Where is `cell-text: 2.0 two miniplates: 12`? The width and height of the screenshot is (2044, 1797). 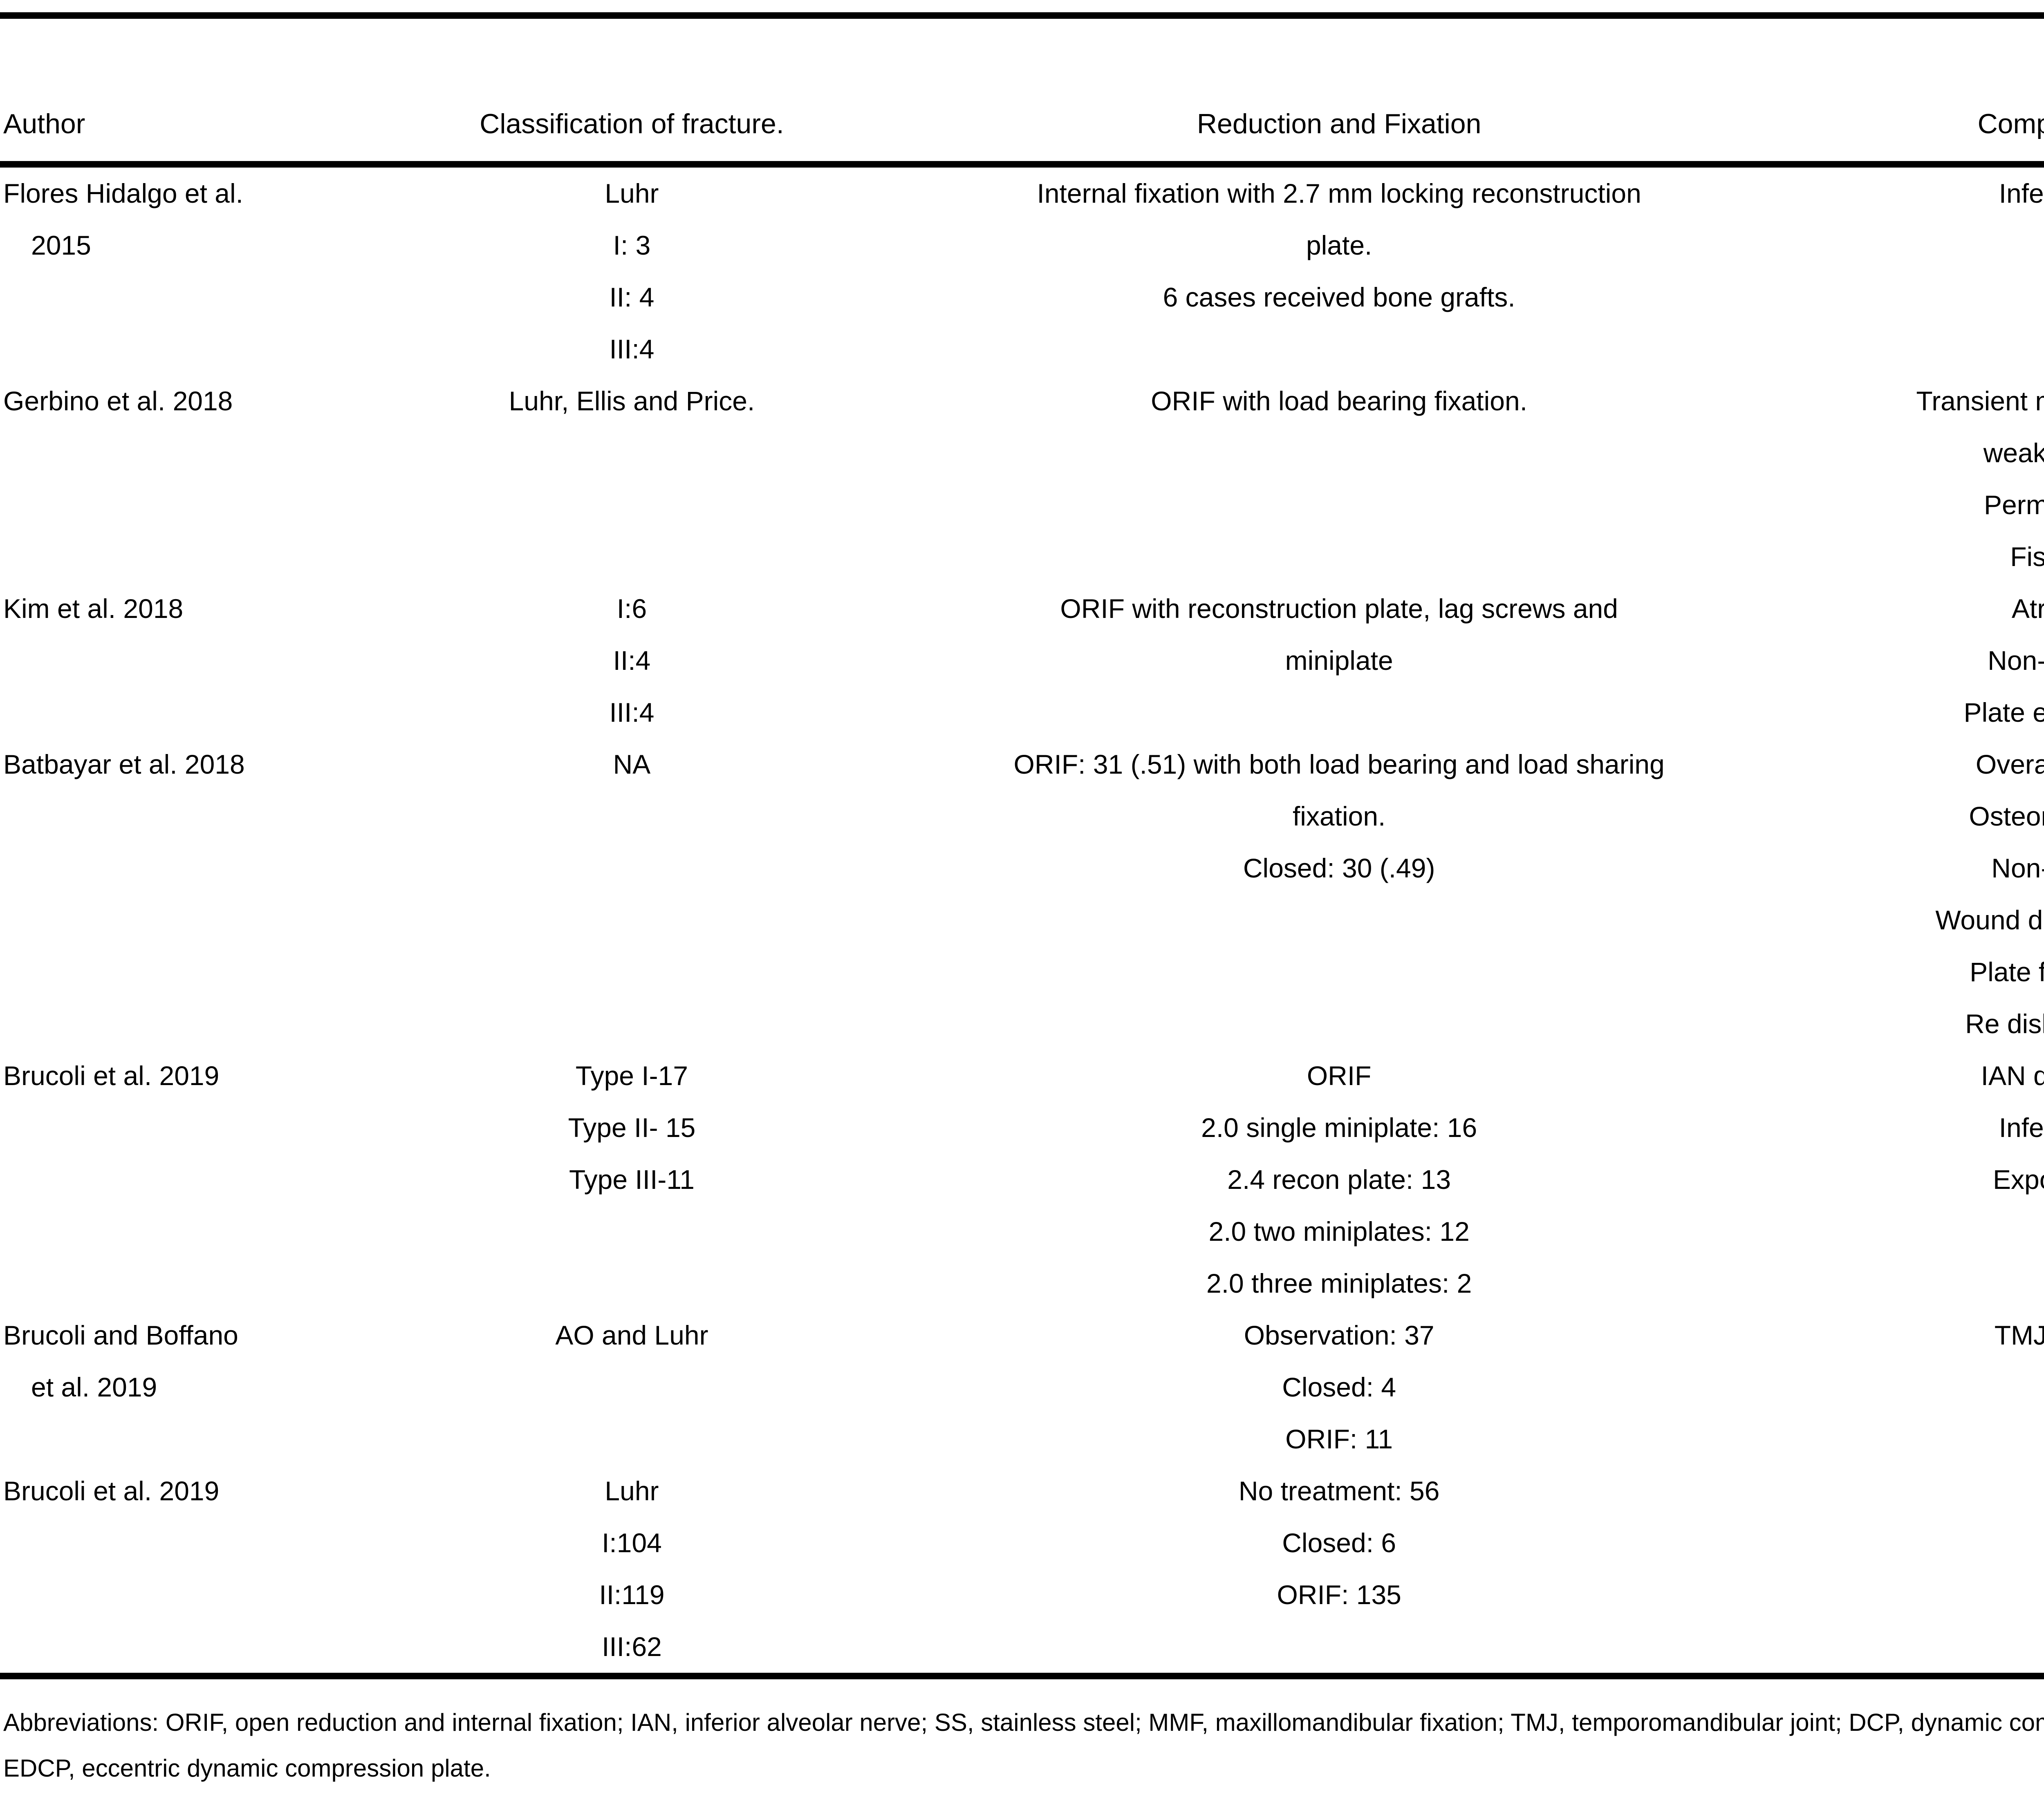
cell-text: 2.0 two miniplates: 12 is located at coordinates (1339, 1231).